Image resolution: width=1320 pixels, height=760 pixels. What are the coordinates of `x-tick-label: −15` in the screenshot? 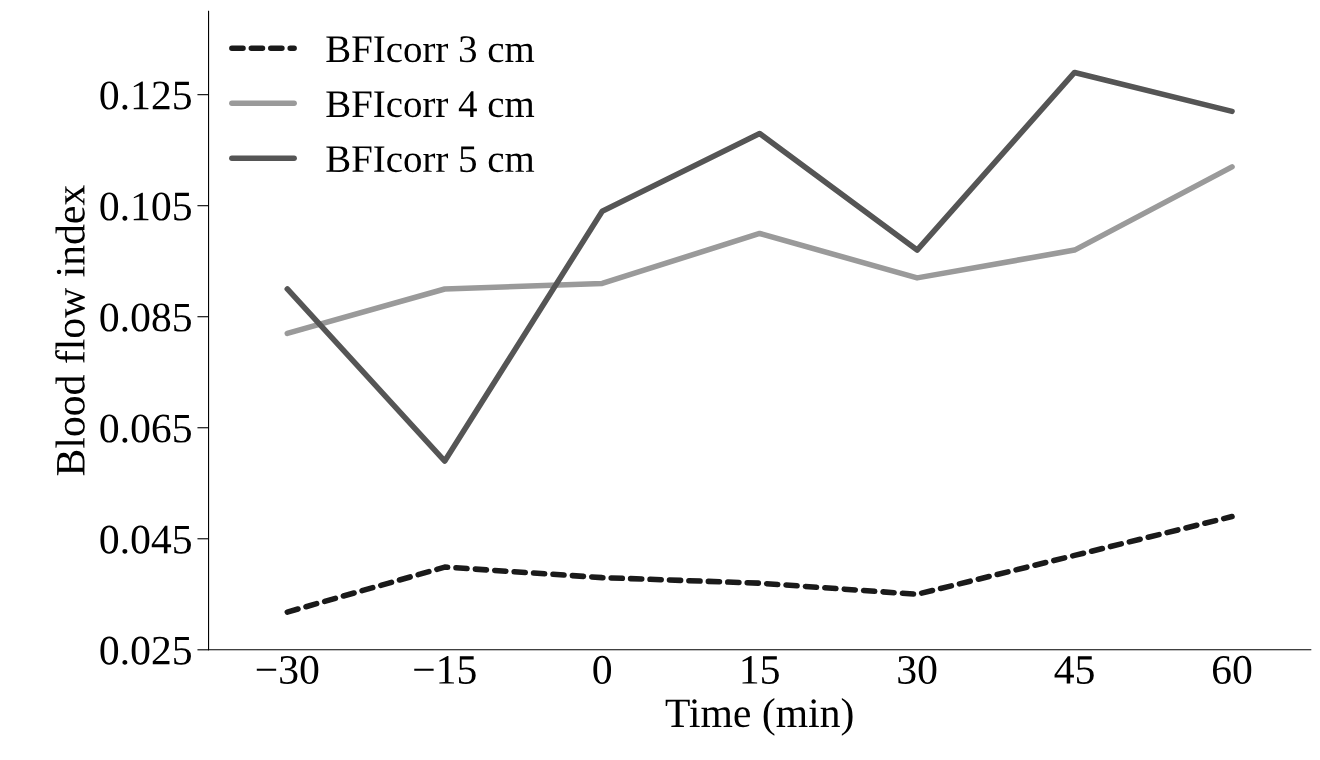 It's located at (445, 670).